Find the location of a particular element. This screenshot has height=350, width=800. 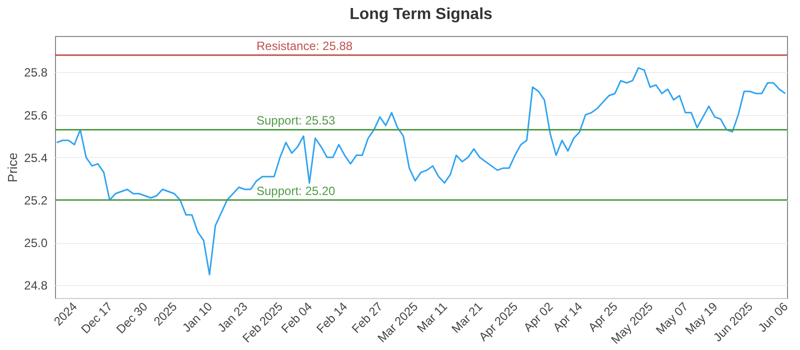

y-tick-label: 25.6 is located at coordinates (36, 115).